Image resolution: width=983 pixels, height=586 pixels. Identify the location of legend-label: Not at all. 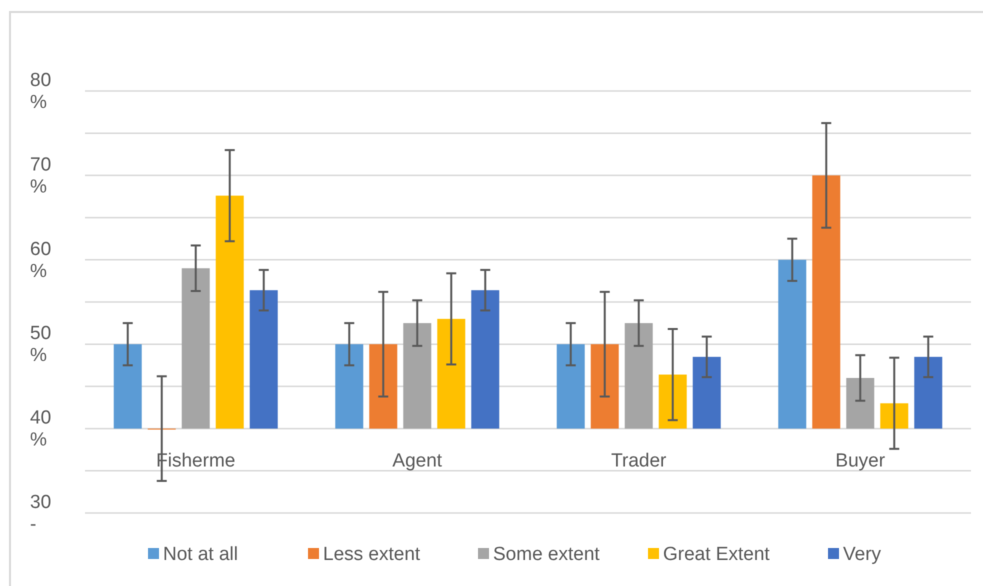
(200, 554).